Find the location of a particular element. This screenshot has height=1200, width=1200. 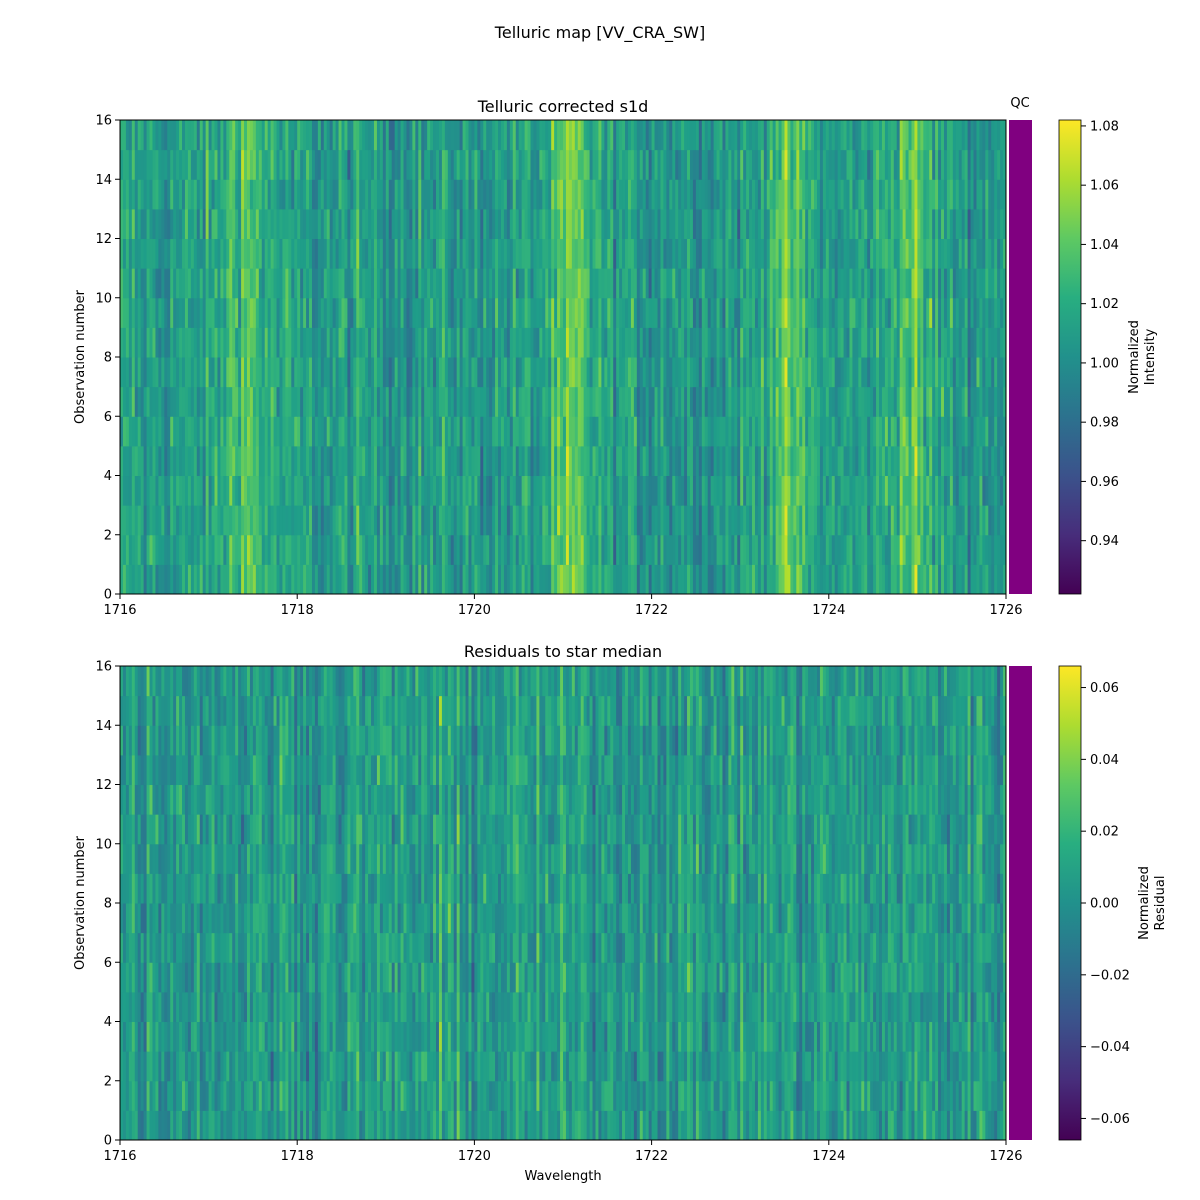

x-tick-label: 1722 is located at coordinates (651, 610).